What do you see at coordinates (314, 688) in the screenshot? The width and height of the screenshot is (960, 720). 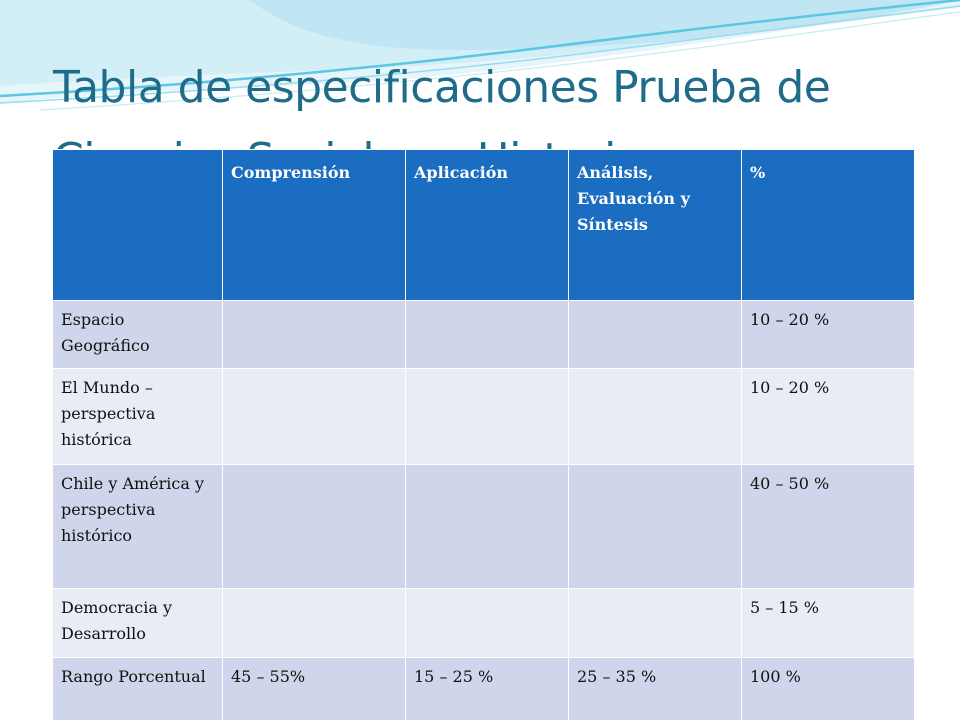 I see `table-cell: 45 – 55%` at bounding box center [314, 688].